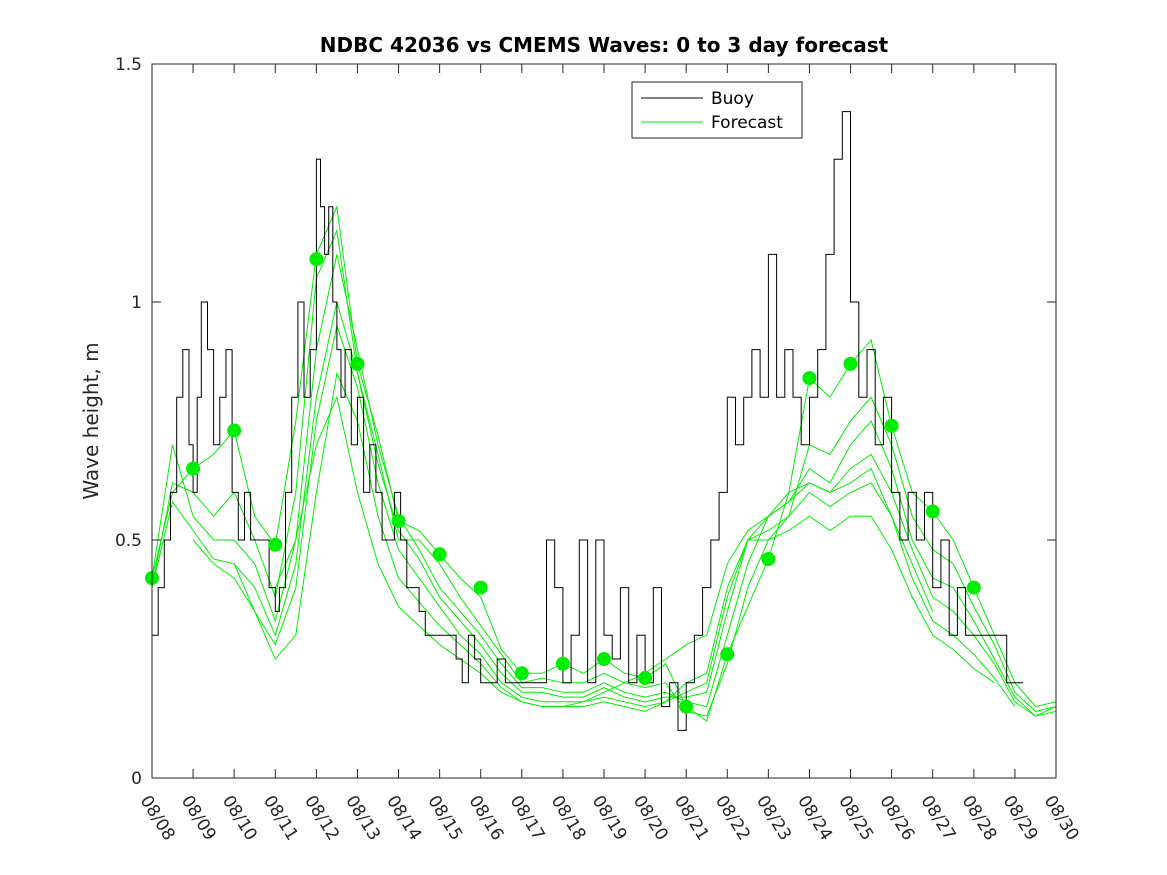 This screenshot has width=1167, height=875. I want to click on y-tick-label: 0, so click(136, 779).